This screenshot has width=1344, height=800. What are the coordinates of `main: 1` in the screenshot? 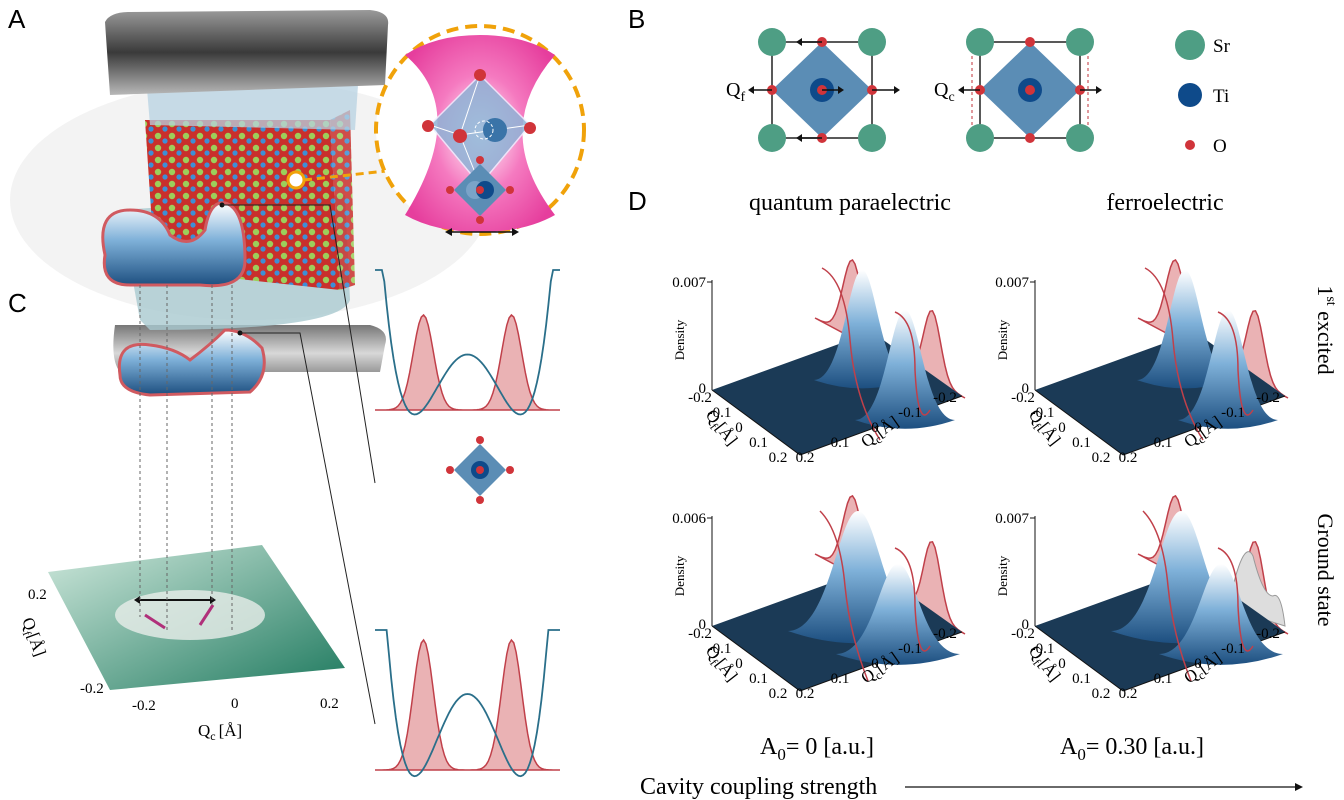 It's located at (1325, 290).